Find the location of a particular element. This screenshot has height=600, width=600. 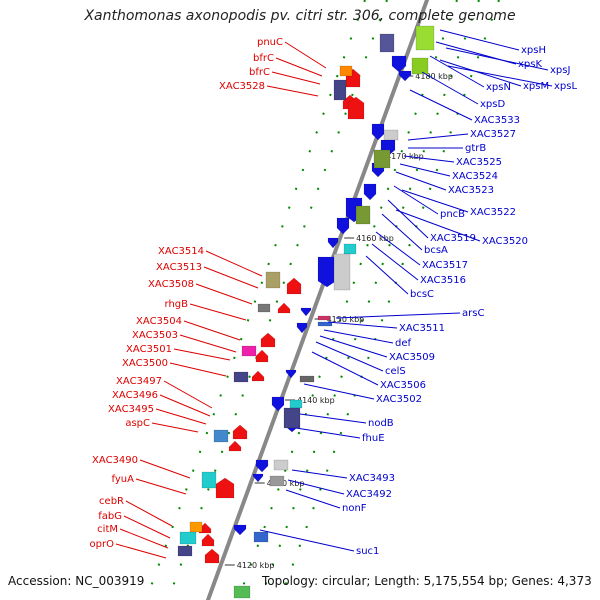

accession-value: NC_003919 is located at coordinates (110, 581).